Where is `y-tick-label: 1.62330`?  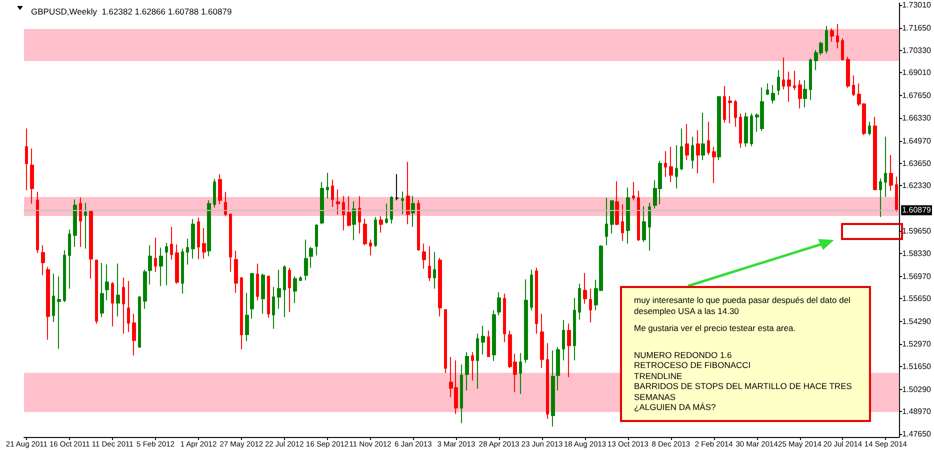 y-tick-label: 1.62330 is located at coordinates (917, 185).